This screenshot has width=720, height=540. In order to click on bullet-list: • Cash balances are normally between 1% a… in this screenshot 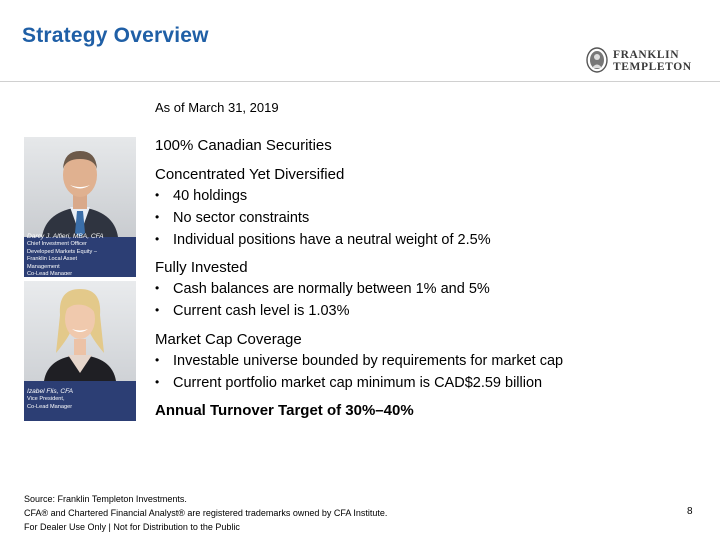, I will do `click(322, 300)`.